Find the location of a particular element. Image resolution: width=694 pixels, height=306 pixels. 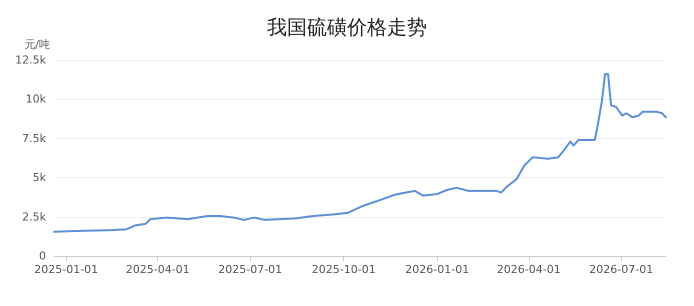

y-tick-label: 7.5k is located at coordinates (34, 138).